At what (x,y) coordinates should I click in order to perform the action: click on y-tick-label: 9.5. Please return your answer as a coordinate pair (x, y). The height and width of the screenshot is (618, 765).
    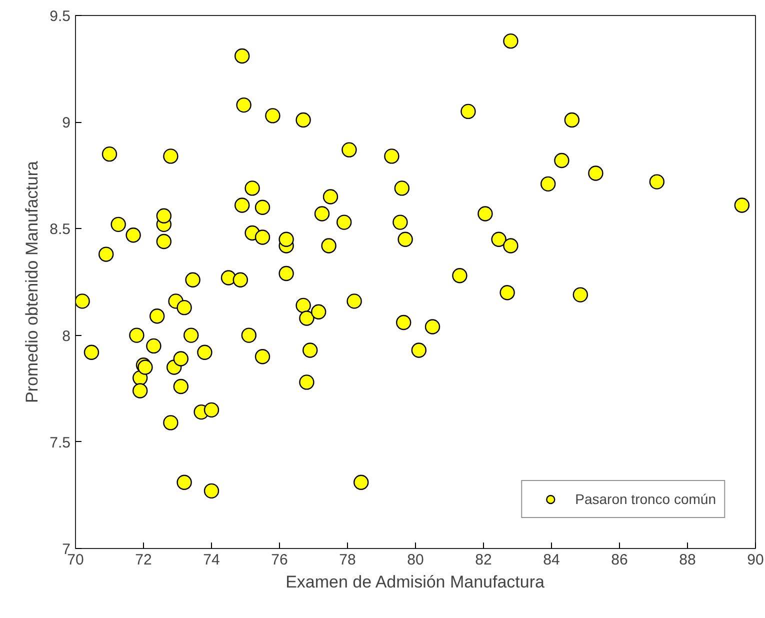
    Looking at the image, I should click on (60, 16).